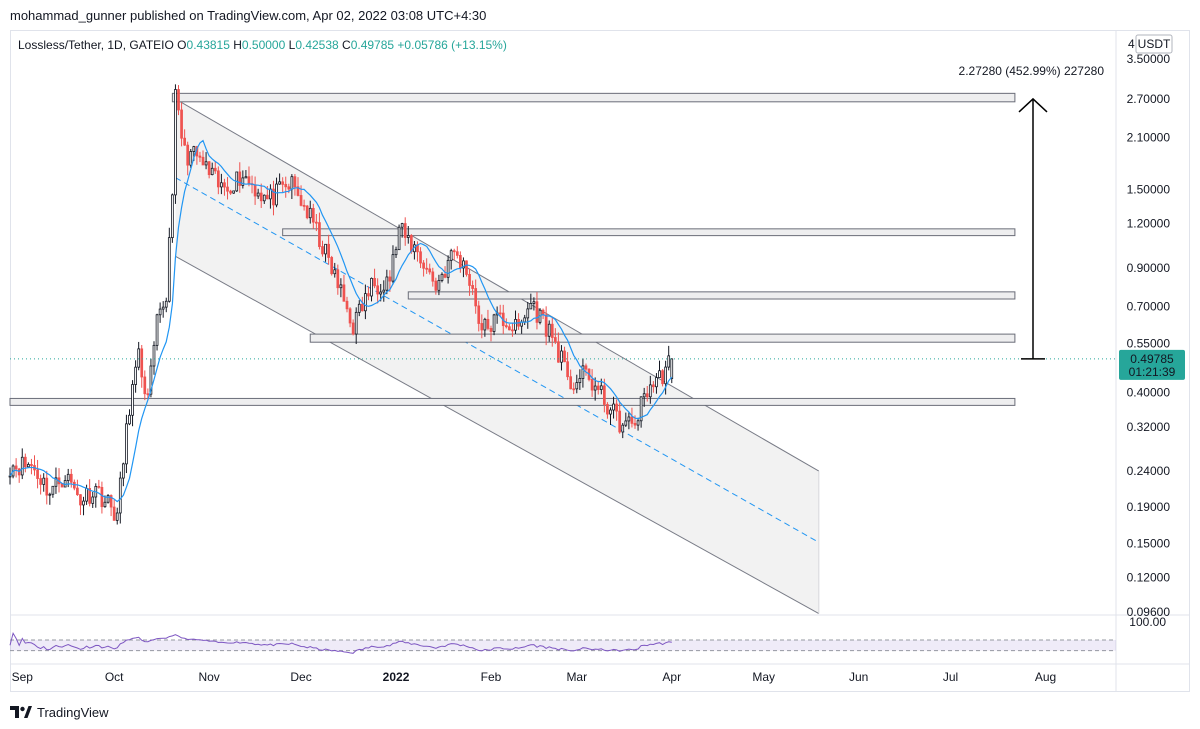 This screenshot has height=729, width=1200. What do you see at coordinates (1131, 44) in the screenshot?
I see `scale-menu-label: 4` at bounding box center [1131, 44].